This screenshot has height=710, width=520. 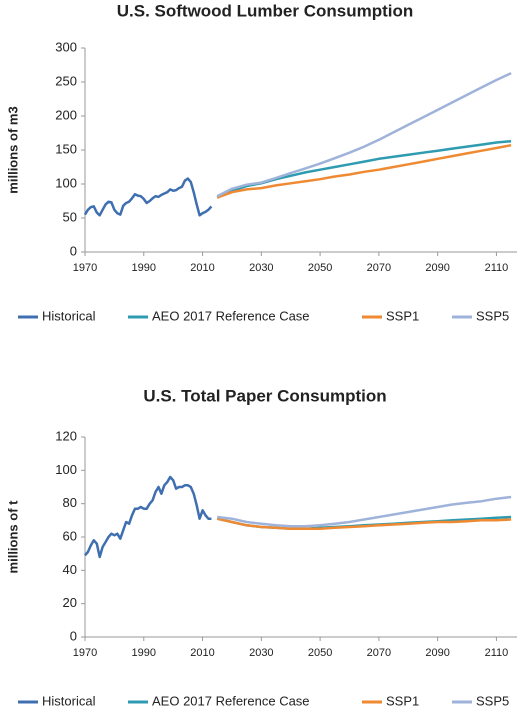 I want to click on y-tick-label: 150, so click(x=66, y=148).